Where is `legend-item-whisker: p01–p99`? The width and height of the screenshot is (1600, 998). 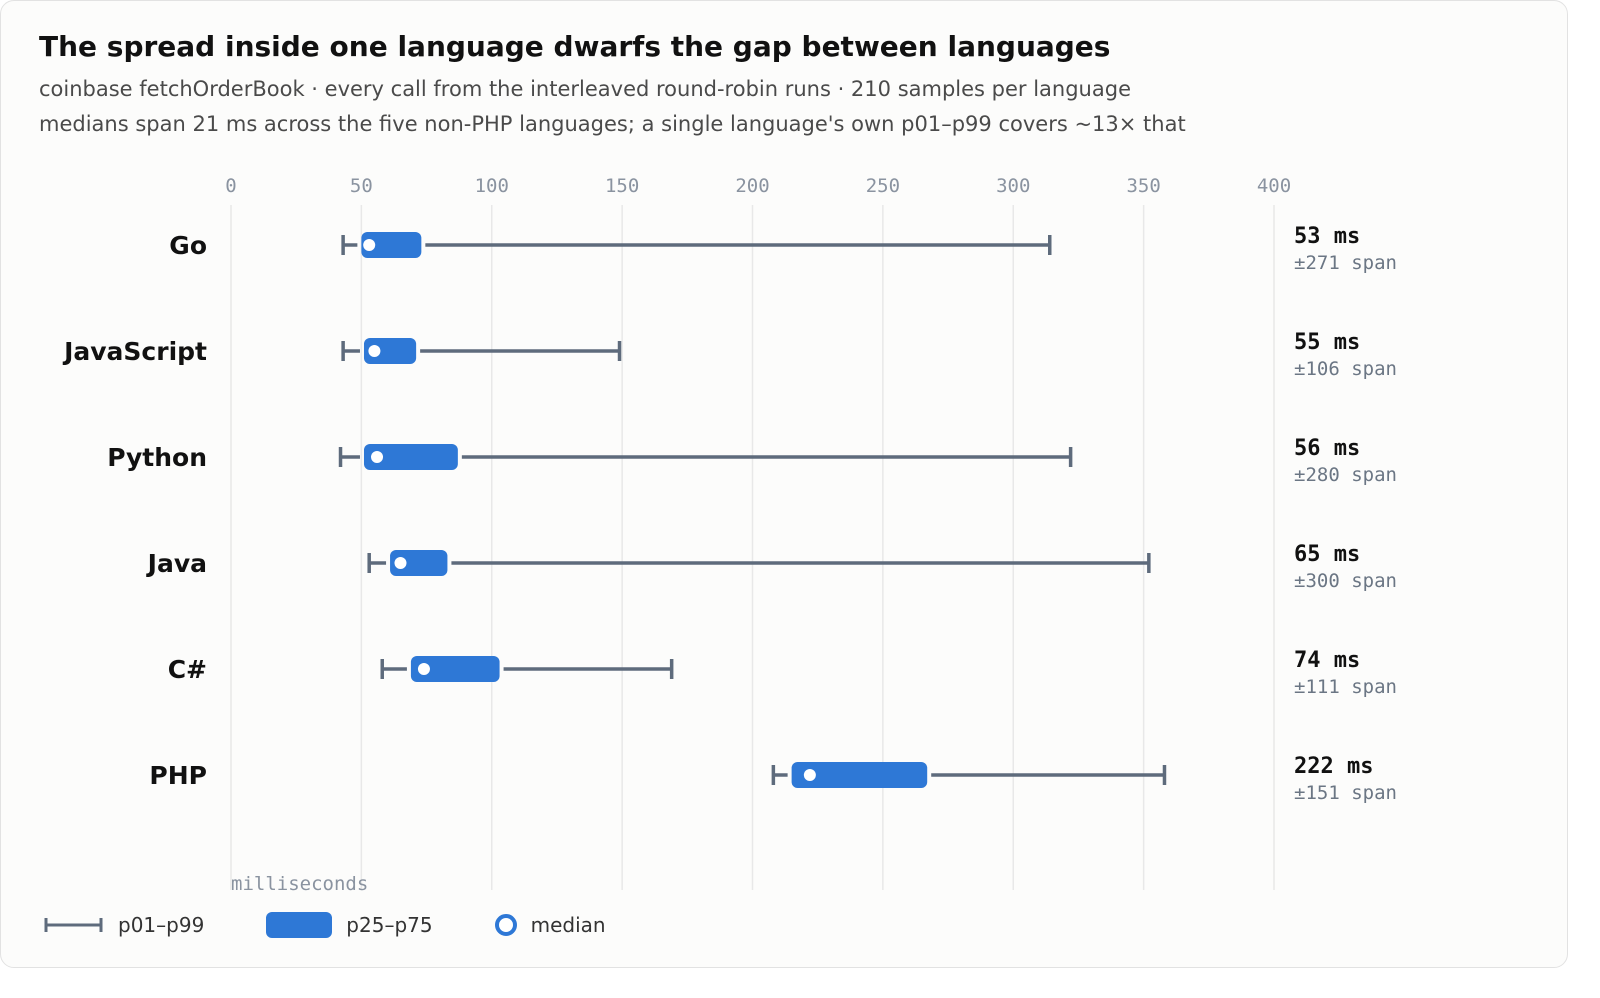 legend-item-whisker: p01–p99 is located at coordinates (124, 925).